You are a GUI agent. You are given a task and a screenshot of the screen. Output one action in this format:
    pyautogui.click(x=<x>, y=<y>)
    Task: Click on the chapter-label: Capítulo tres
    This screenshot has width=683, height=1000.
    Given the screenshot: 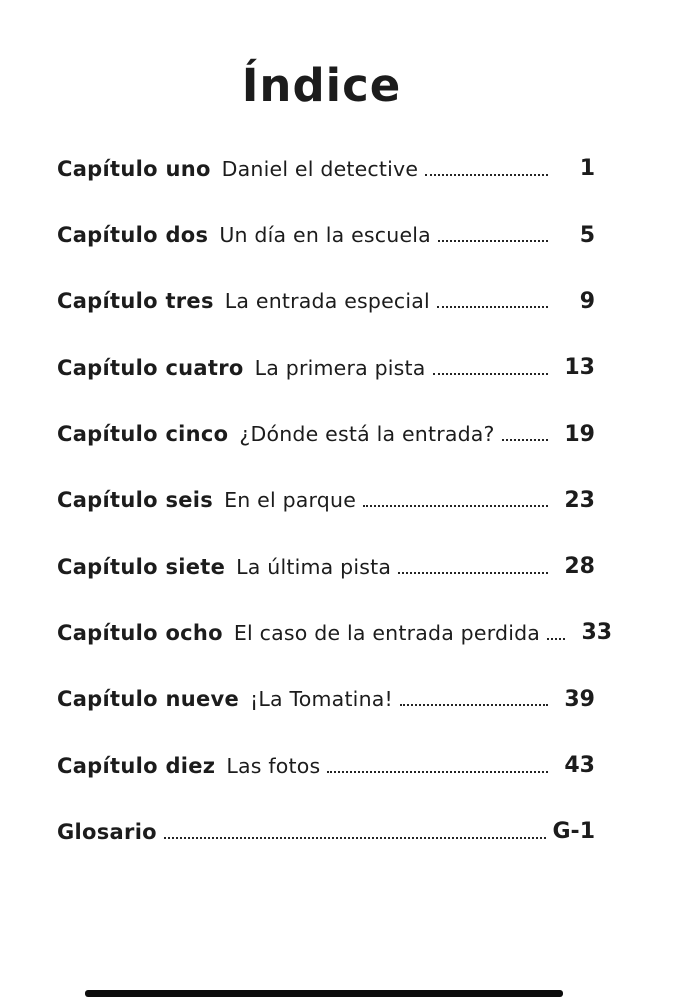 What is the action you would take?
    pyautogui.click(x=135, y=301)
    